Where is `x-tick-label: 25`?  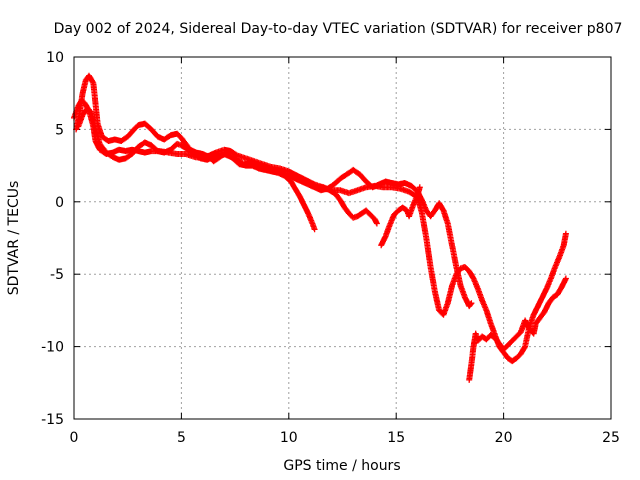
x-tick-label: 25 is located at coordinates (611, 438).